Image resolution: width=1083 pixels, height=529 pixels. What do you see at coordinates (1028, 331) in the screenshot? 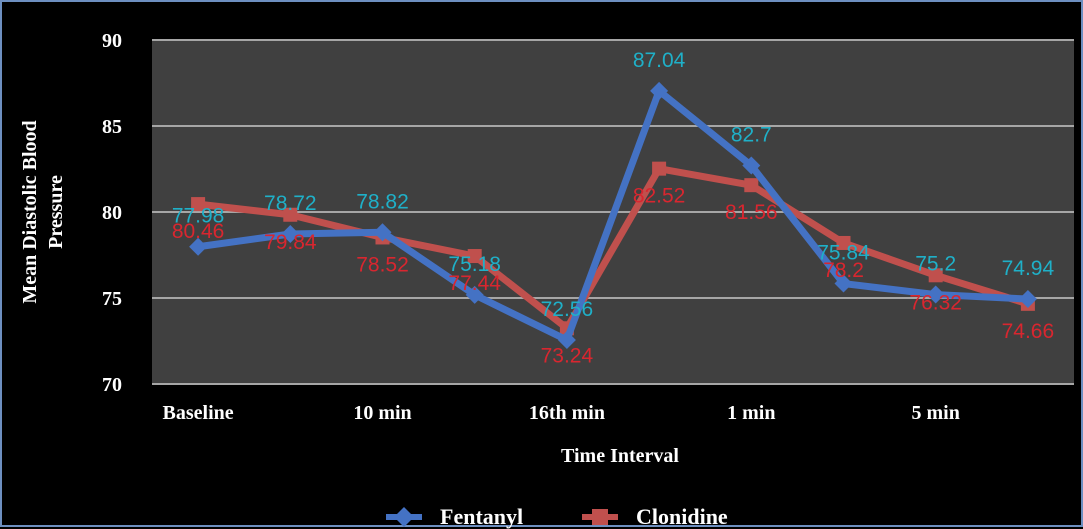
I see `data-label-clonidine: 74.66` at bounding box center [1028, 331].